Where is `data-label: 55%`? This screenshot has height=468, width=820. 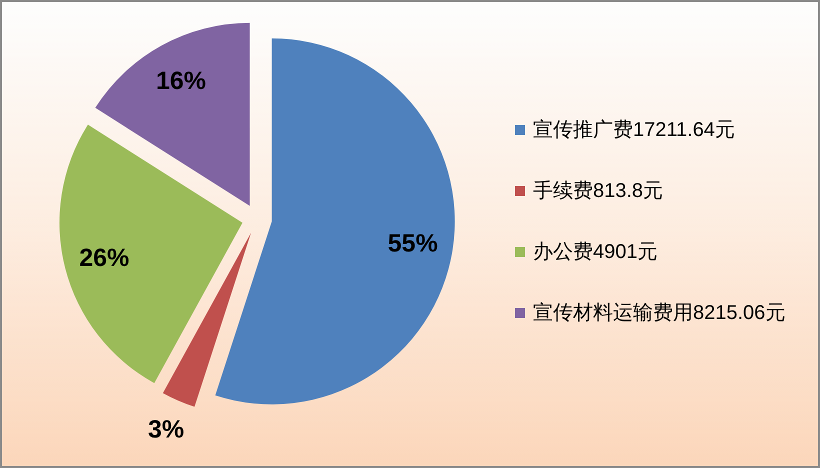
data-label: 55% is located at coordinates (413, 244).